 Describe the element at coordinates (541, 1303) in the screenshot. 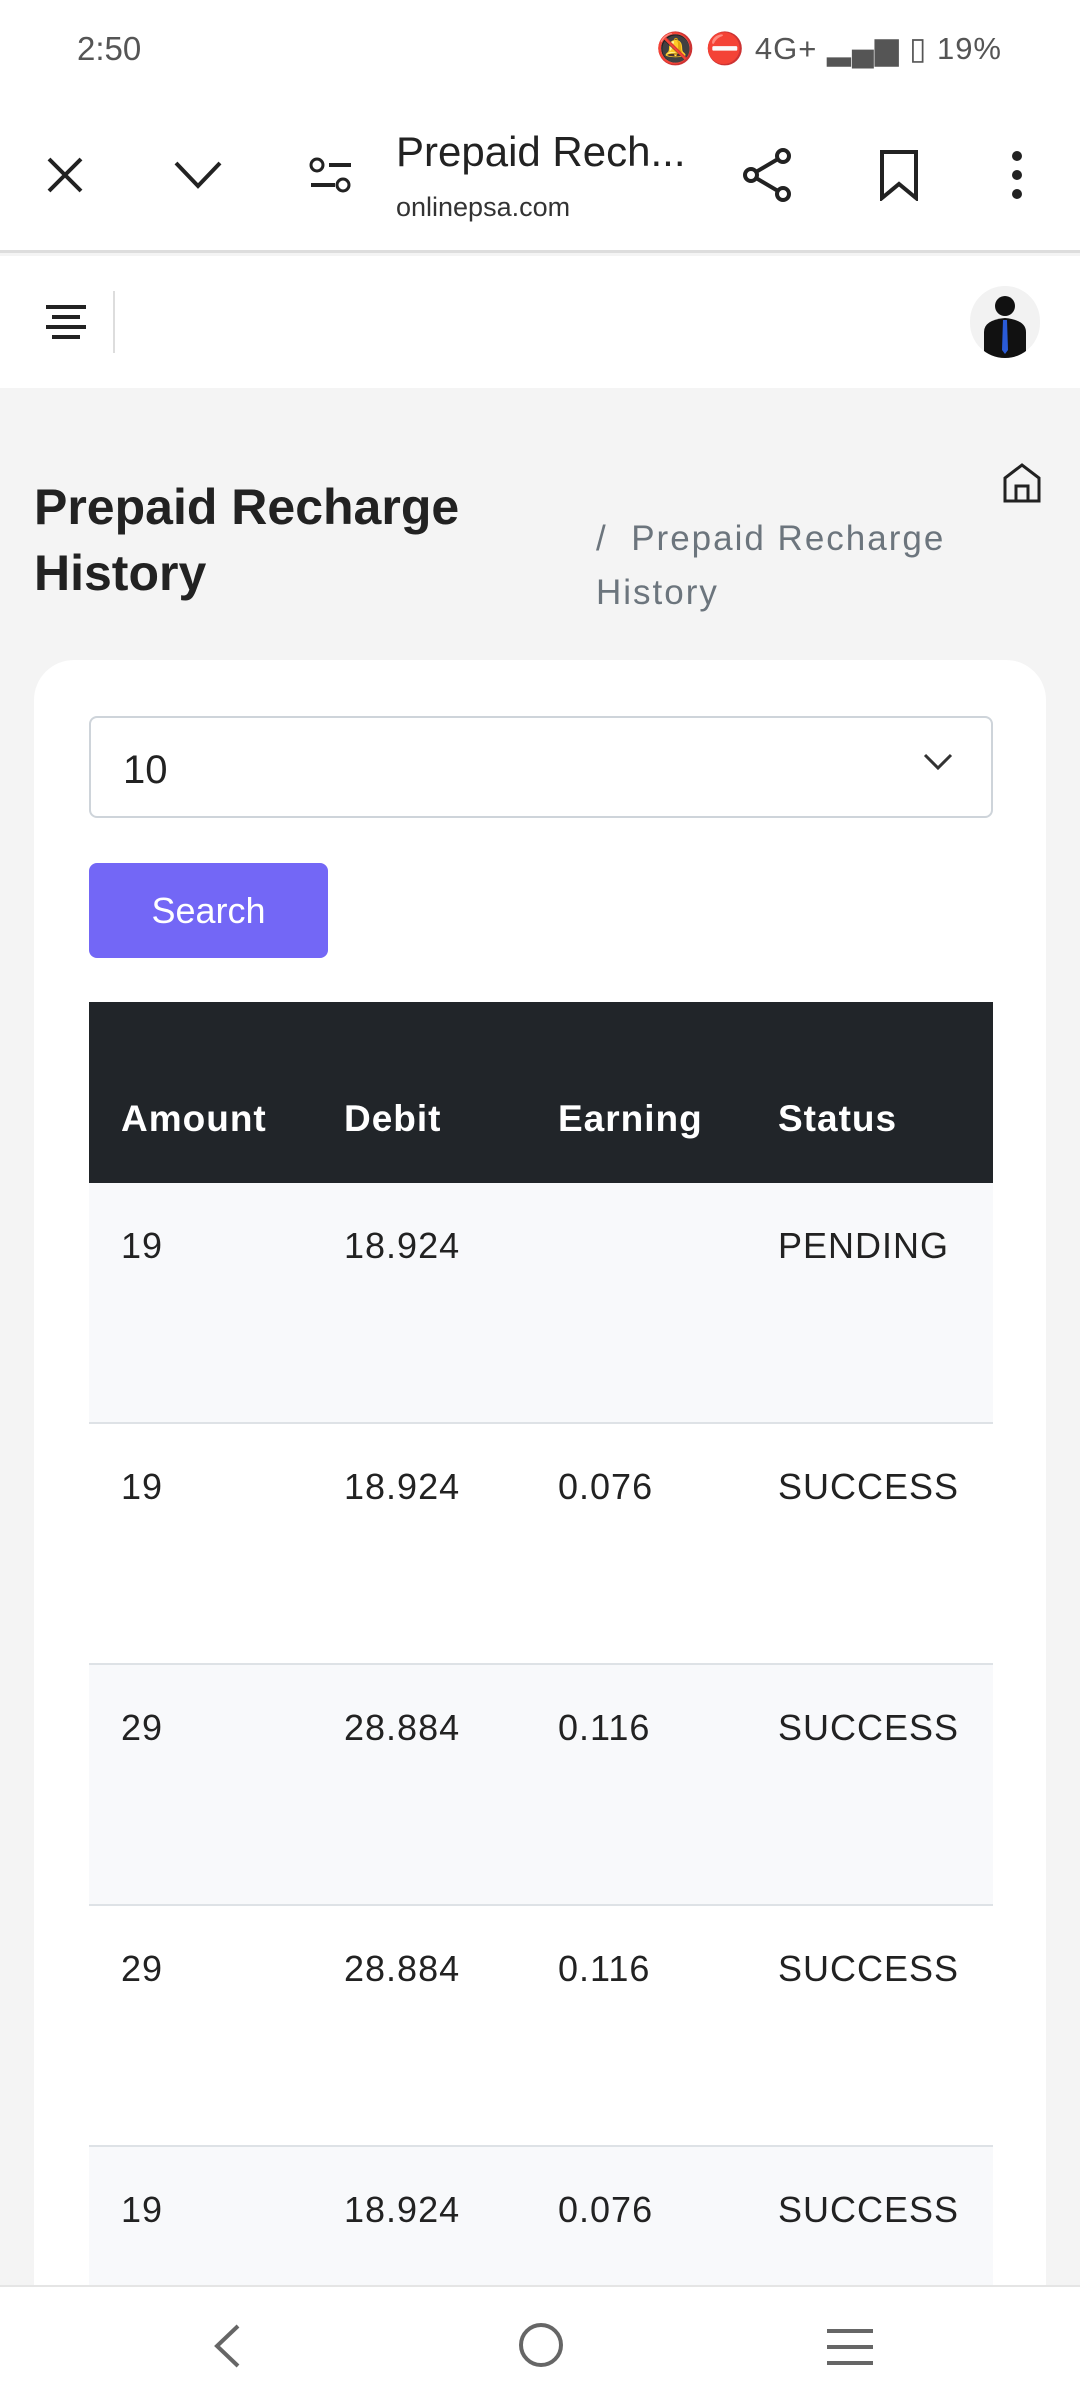

I see `table-row: 19 18.924 PENDING` at that location.